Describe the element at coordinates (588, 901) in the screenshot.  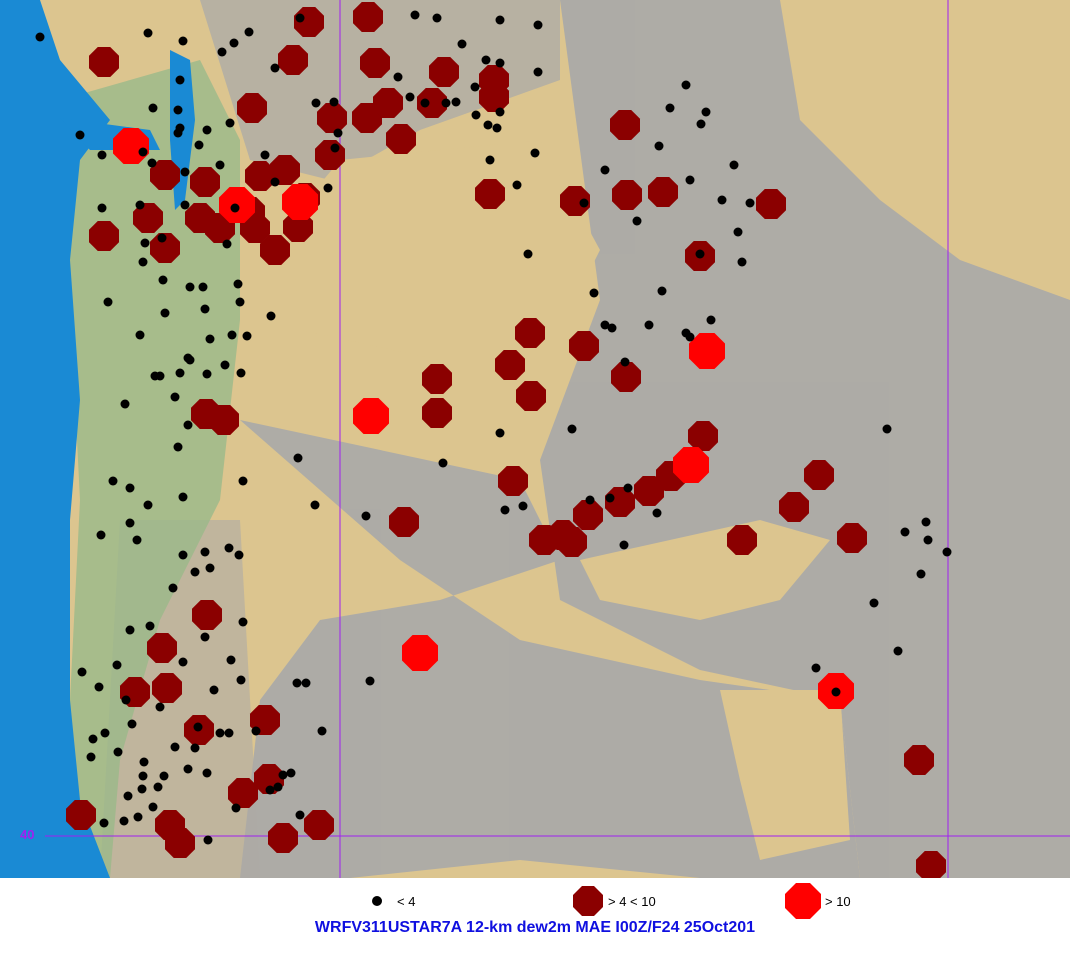
I see `dark-red-octagon-icon` at that location.